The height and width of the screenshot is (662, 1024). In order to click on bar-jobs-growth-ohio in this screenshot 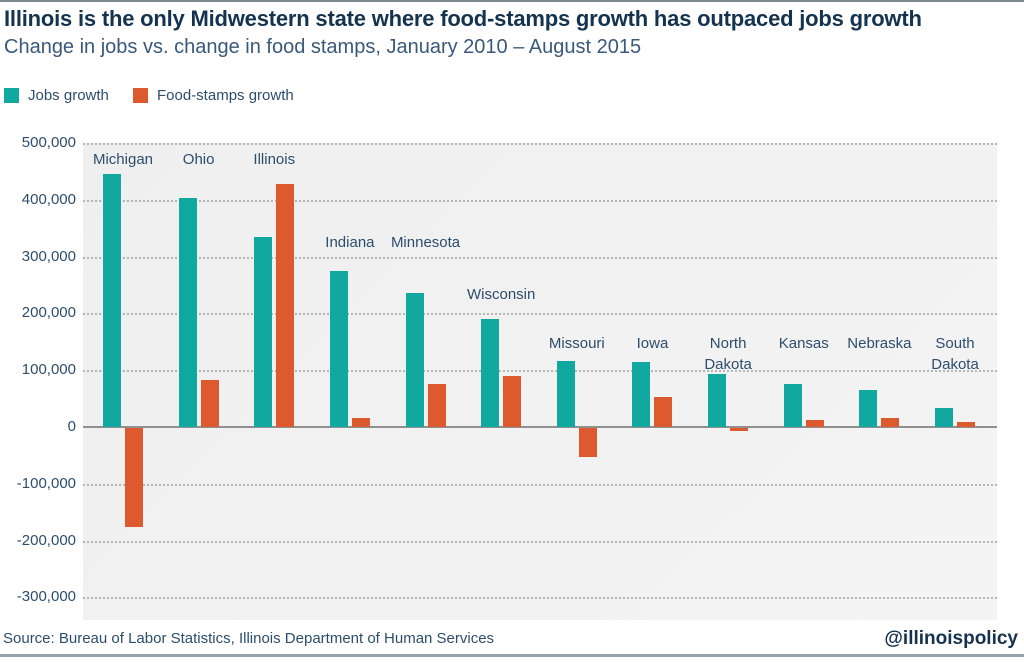, I will do `click(187, 312)`.